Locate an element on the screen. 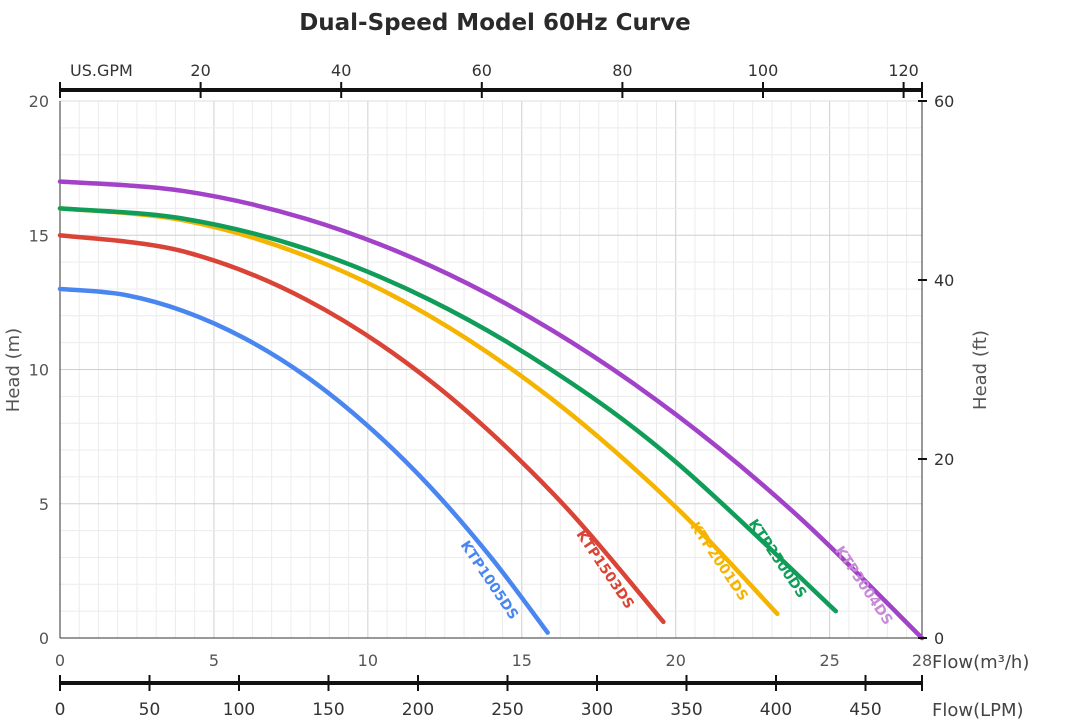 The height and width of the screenshot is (728, 1072). x-tick-label: 28 is located at coordinates (922, 660).